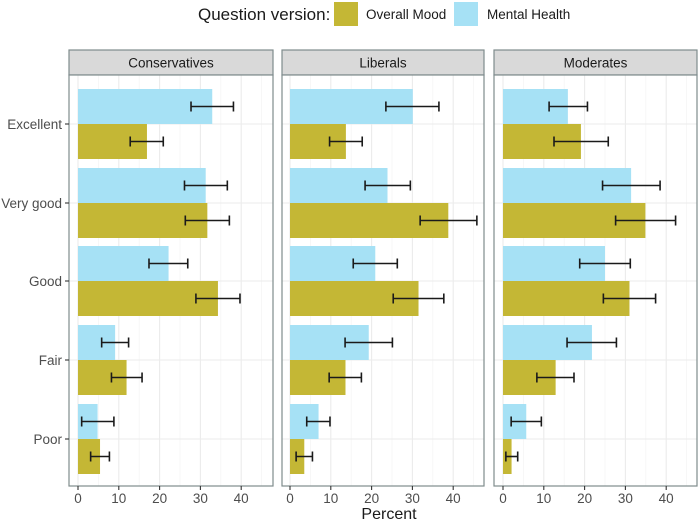 The width and height of the screenshot is (700, 524). Describe the element at coordinates (31, 203) in the screenshot. I see `y-tick-label-very-good: Very good` at that location.